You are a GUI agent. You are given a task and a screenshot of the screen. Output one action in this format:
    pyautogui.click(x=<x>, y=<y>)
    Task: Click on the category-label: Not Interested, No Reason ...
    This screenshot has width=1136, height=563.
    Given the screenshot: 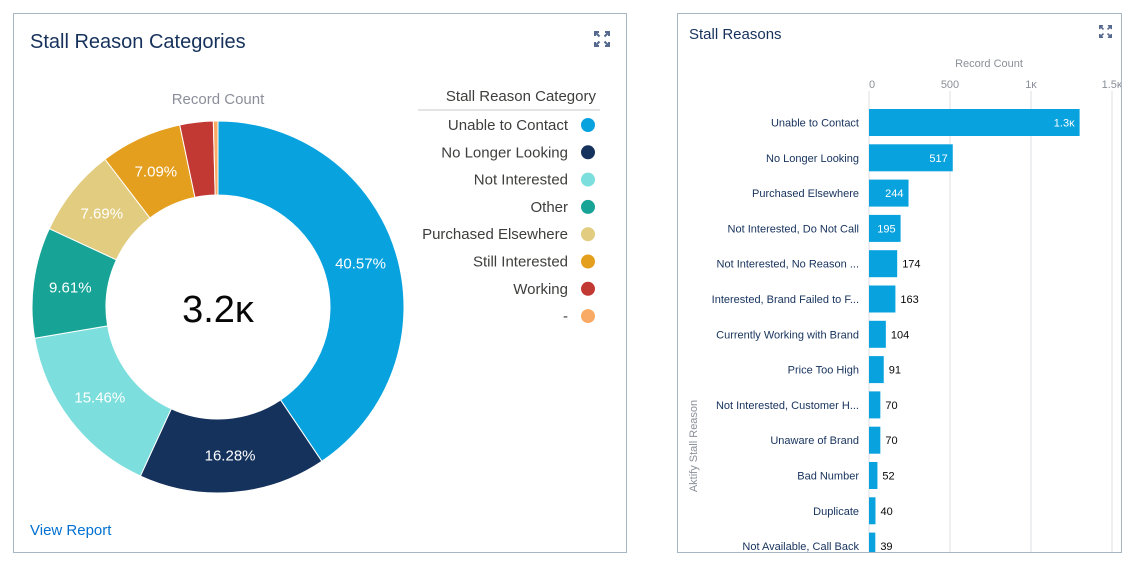 What is the action you would take?
    pyautogui.click(x=788, y=265)
    